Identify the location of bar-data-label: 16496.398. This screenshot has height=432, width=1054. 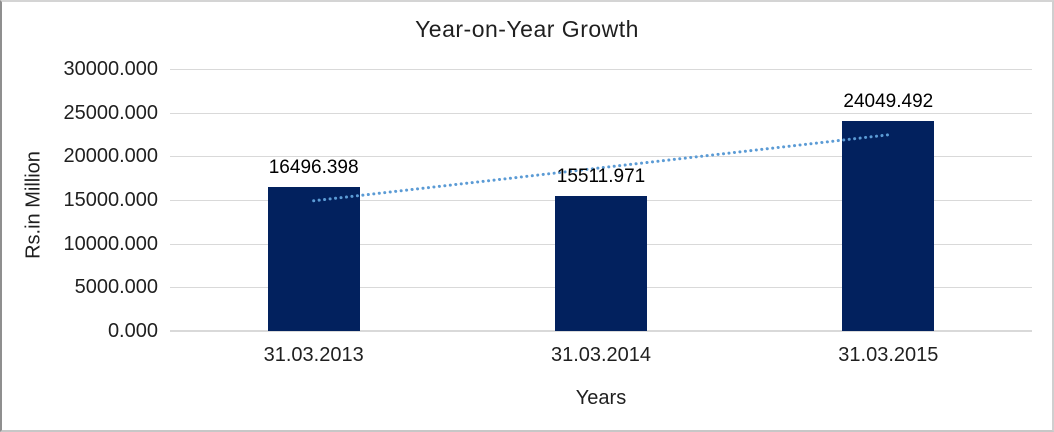
(313, 167).